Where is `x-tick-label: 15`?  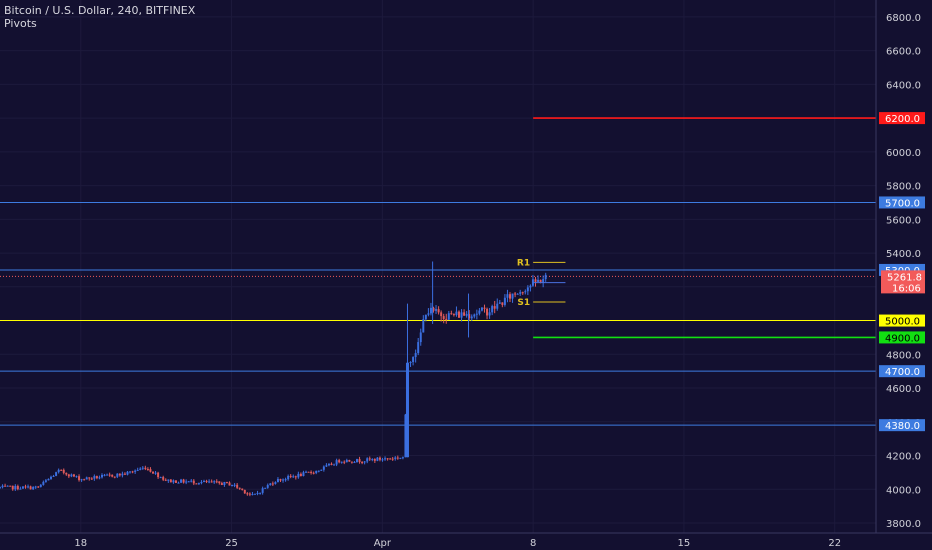 x-tick-label: 15 is located at coordinates (684, 543).